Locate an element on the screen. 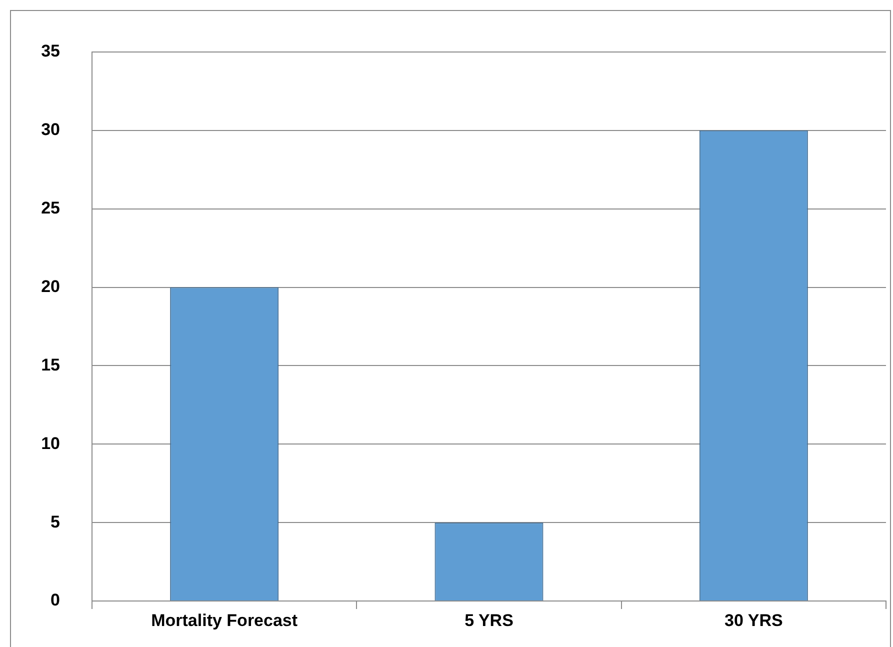 The width and height of the screenshot is (893, 647). x-tick-label: 30 YRS is located at coordinates (753, 620).